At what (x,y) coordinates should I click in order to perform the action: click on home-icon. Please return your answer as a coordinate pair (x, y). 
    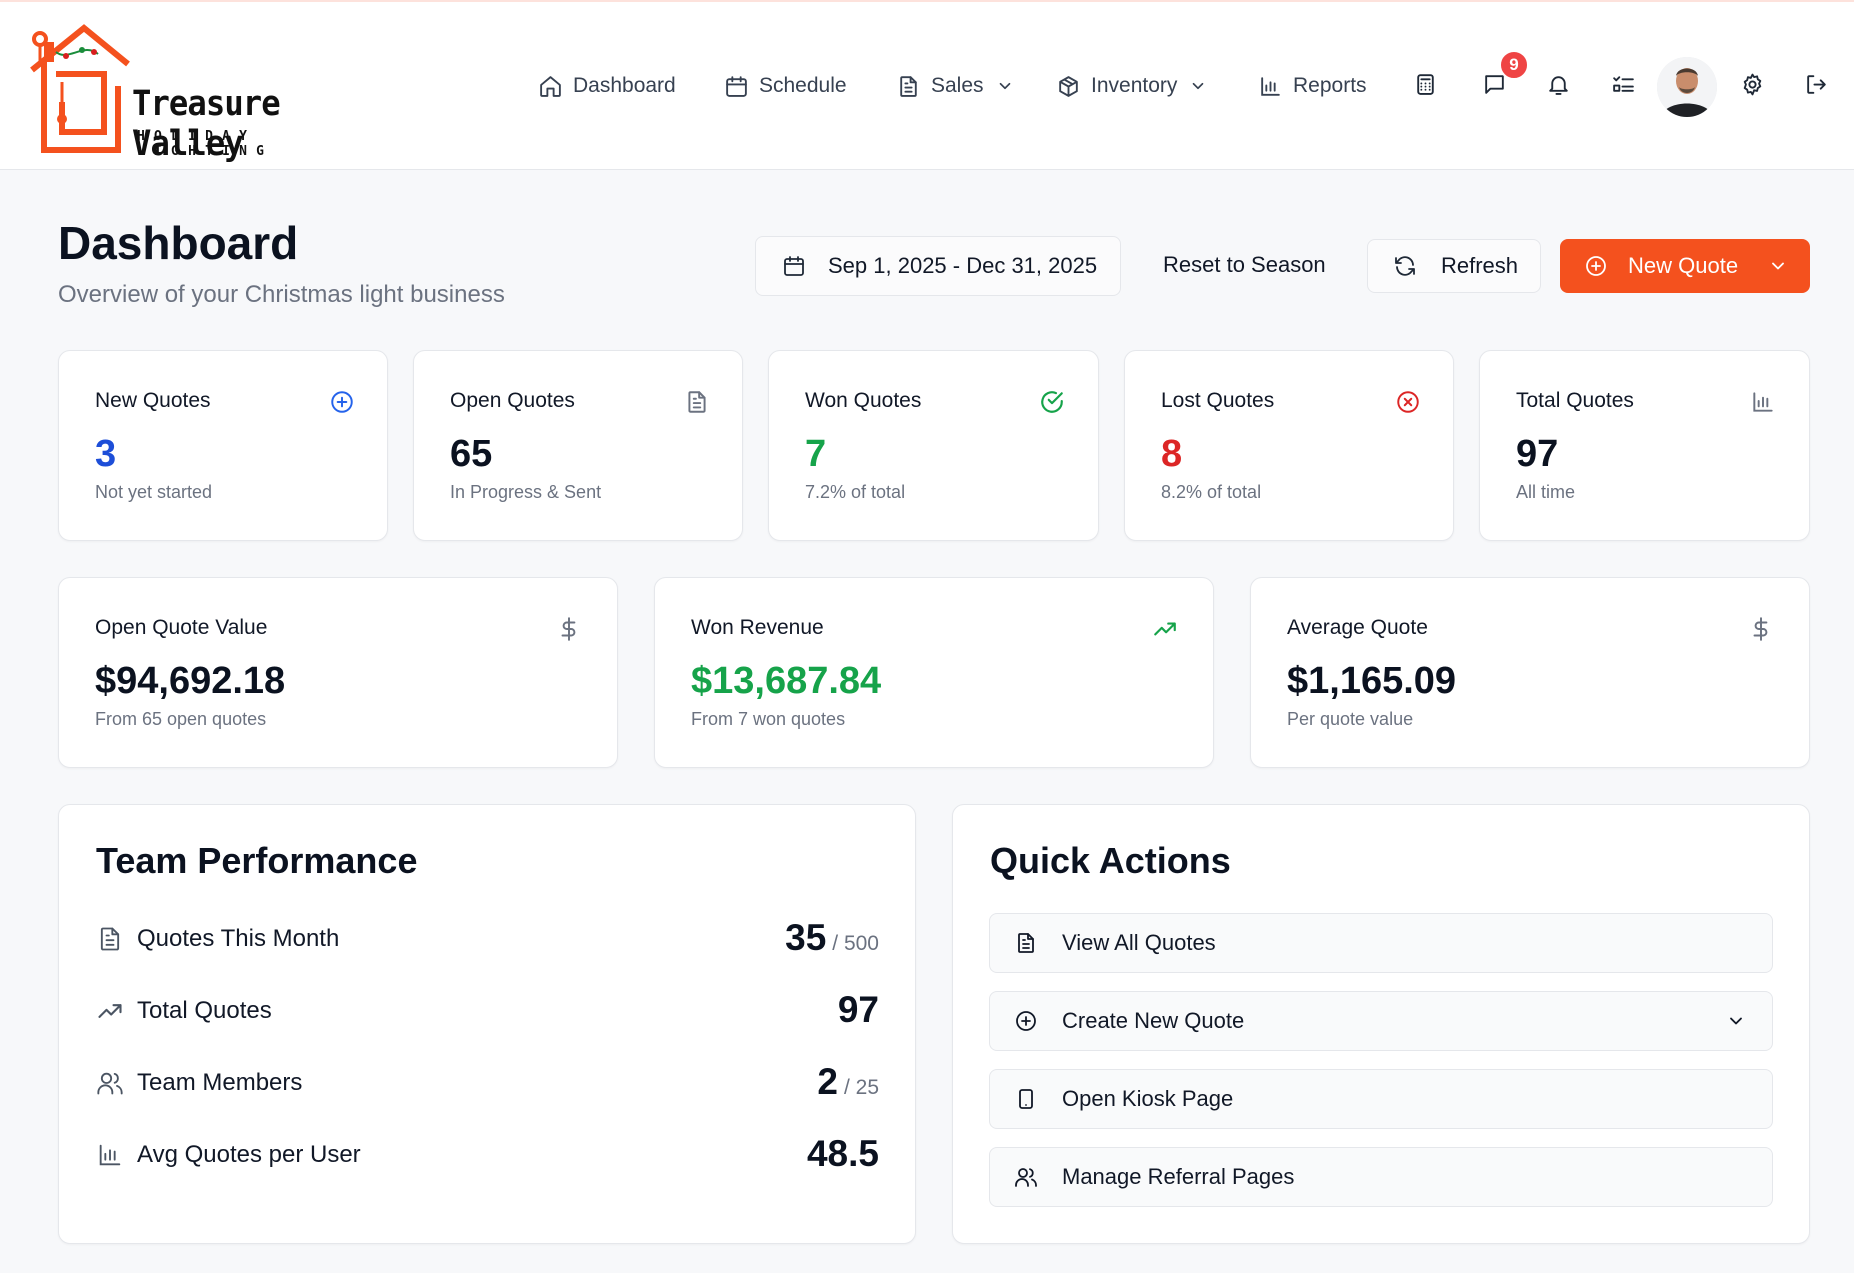
    Looking at the image, I should click on (550, 86).